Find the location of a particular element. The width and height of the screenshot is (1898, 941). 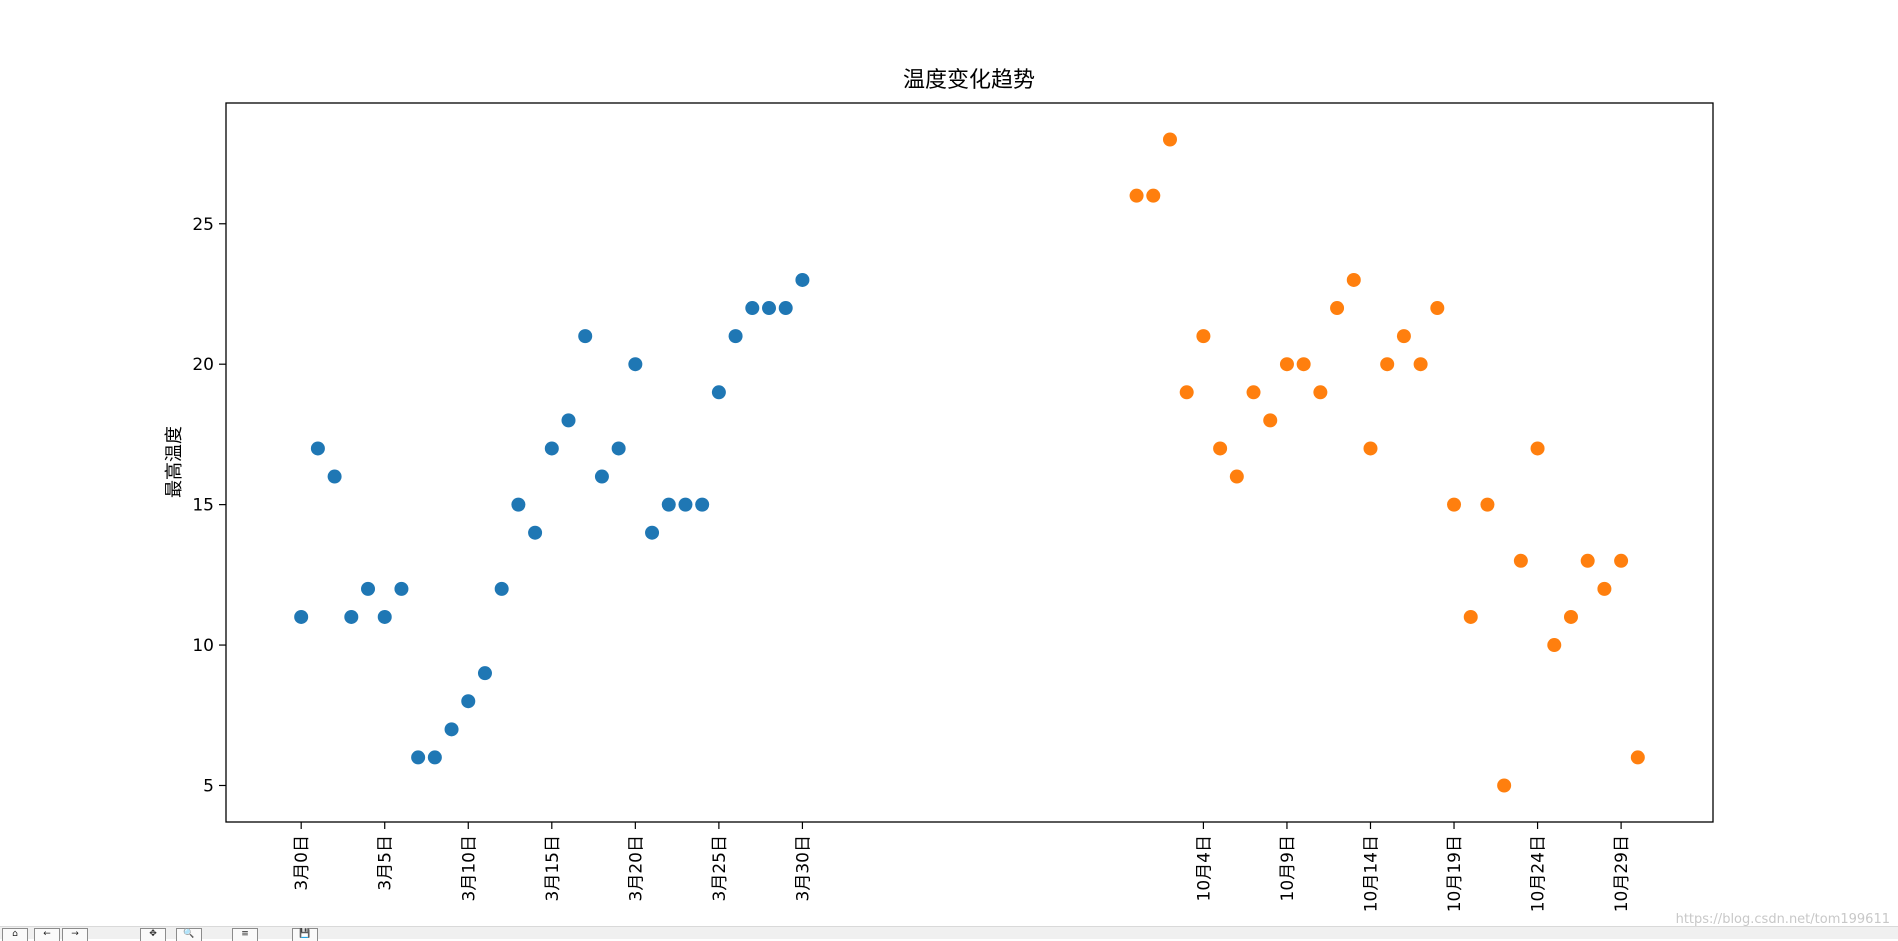

toolbar-button: ← is located at coordinates (47, 934).